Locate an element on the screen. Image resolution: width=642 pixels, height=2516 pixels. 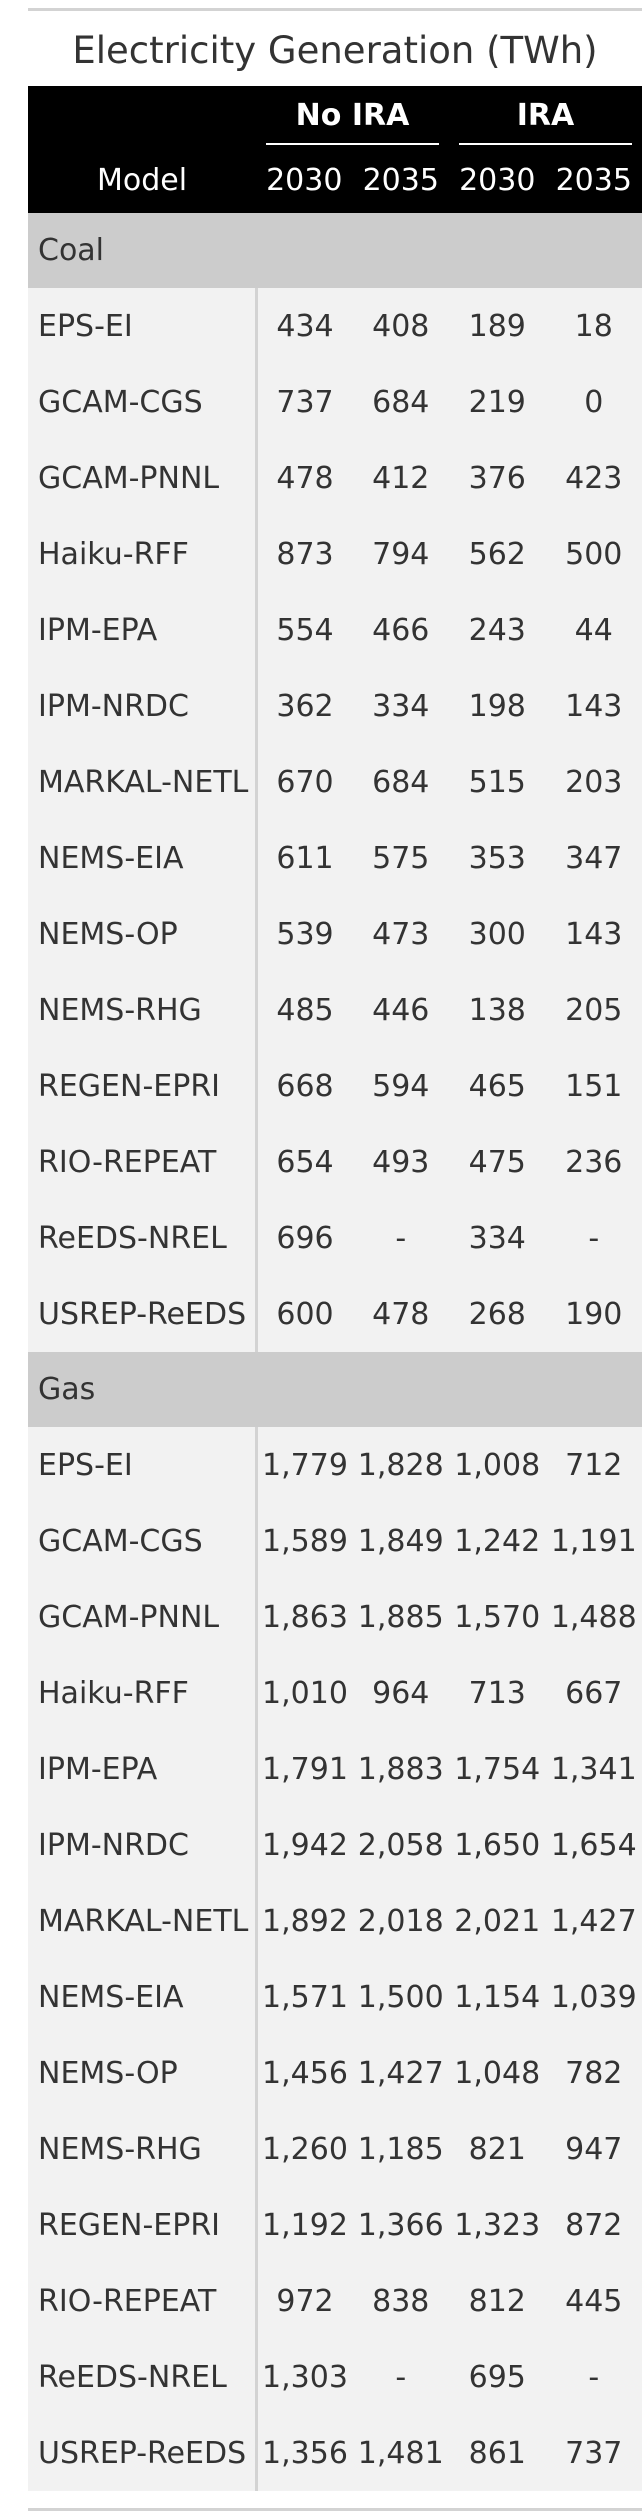
table-row: NEMS-RHG 1,260 1,185 821 947 is located at coordinates (335, 2149).